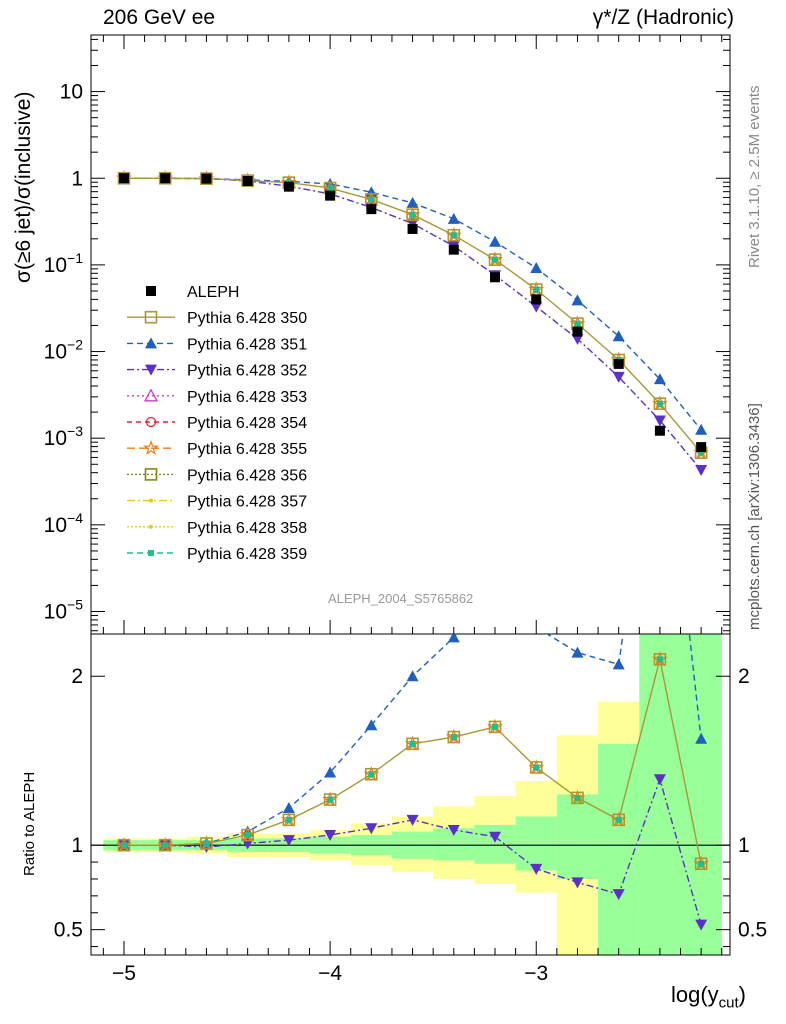  Describe the element at coordinates (744, 845) in the screenshot. I see `ratio-y-tick-label-right: 1` at that location.